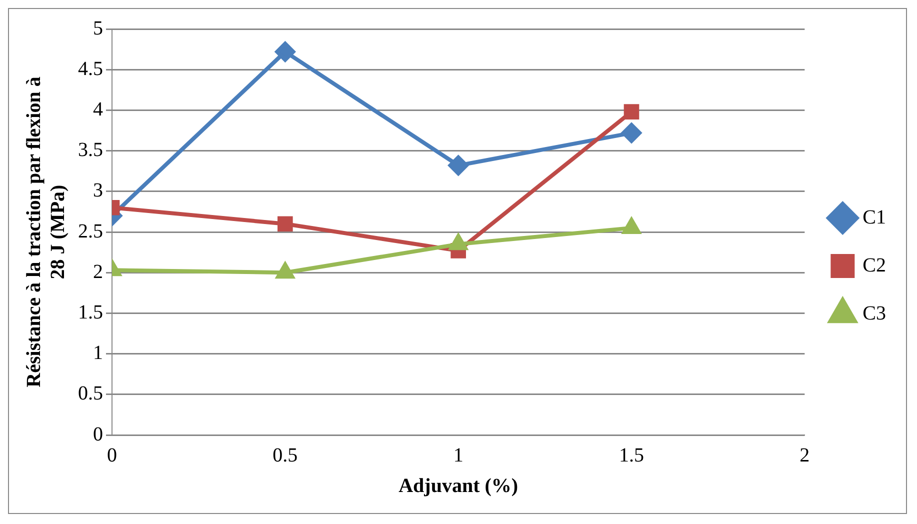 This screenshot has height=524, width=917. Describe the element at coordinates (874, 313) in the screenshot. I see `legend-label: C3` at that location.